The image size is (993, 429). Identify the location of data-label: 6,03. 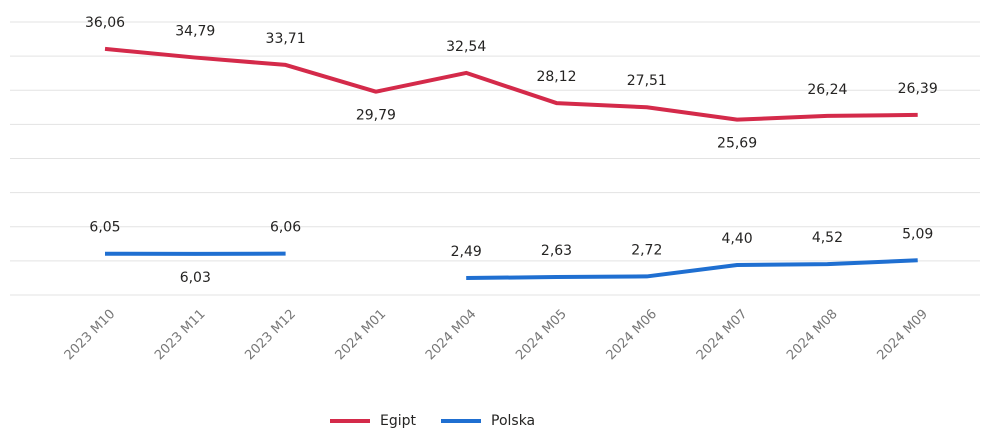
(195, 278).